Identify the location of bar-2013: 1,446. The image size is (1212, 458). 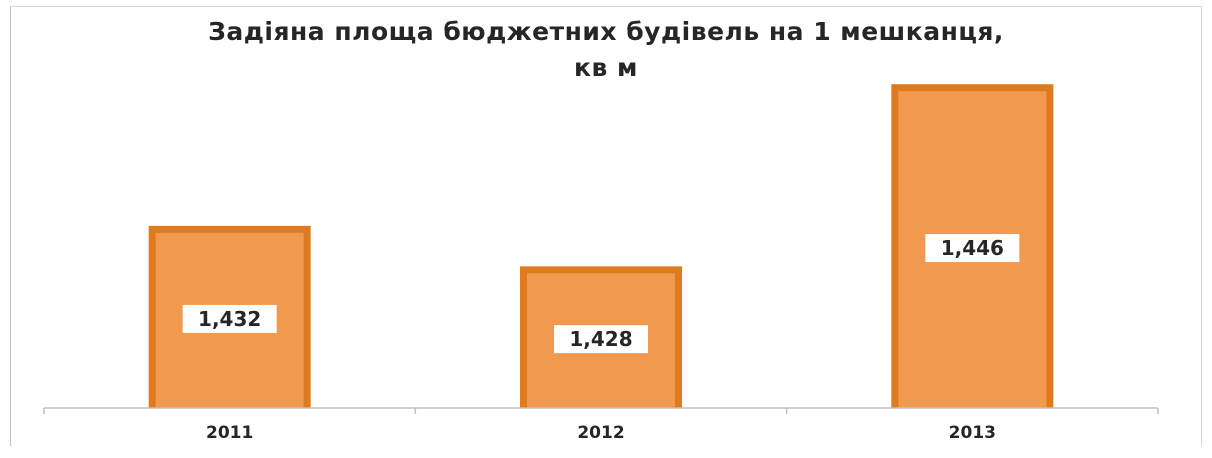
(972, 246).